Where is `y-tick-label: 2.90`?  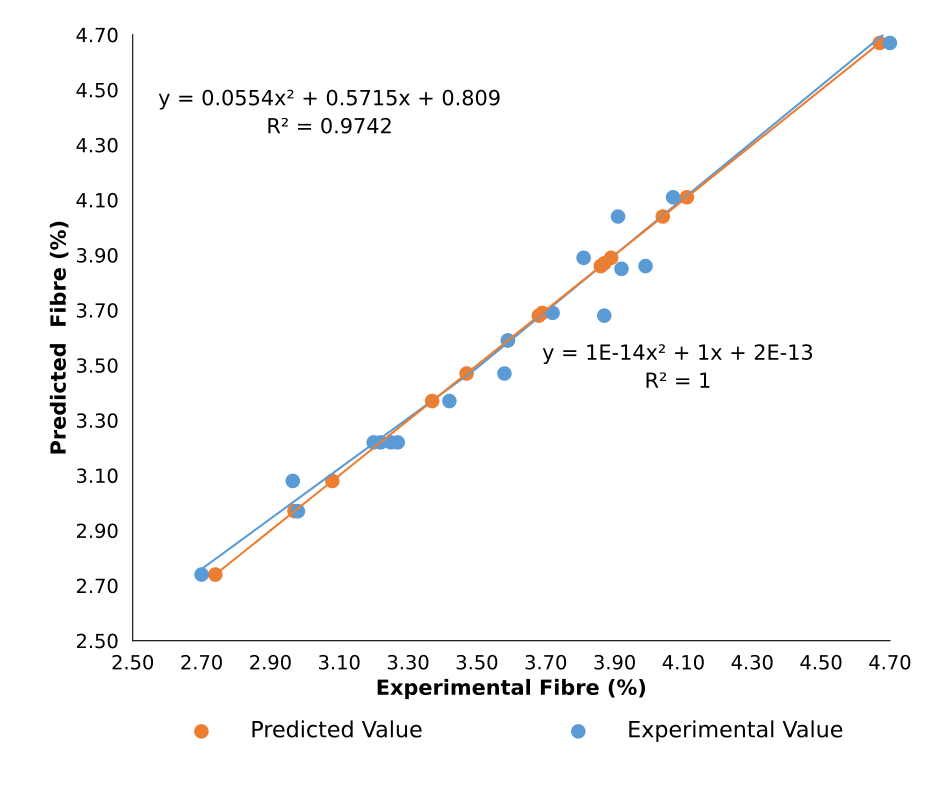
y-tick-label: 2.90 is located at coordinates (97, 530).